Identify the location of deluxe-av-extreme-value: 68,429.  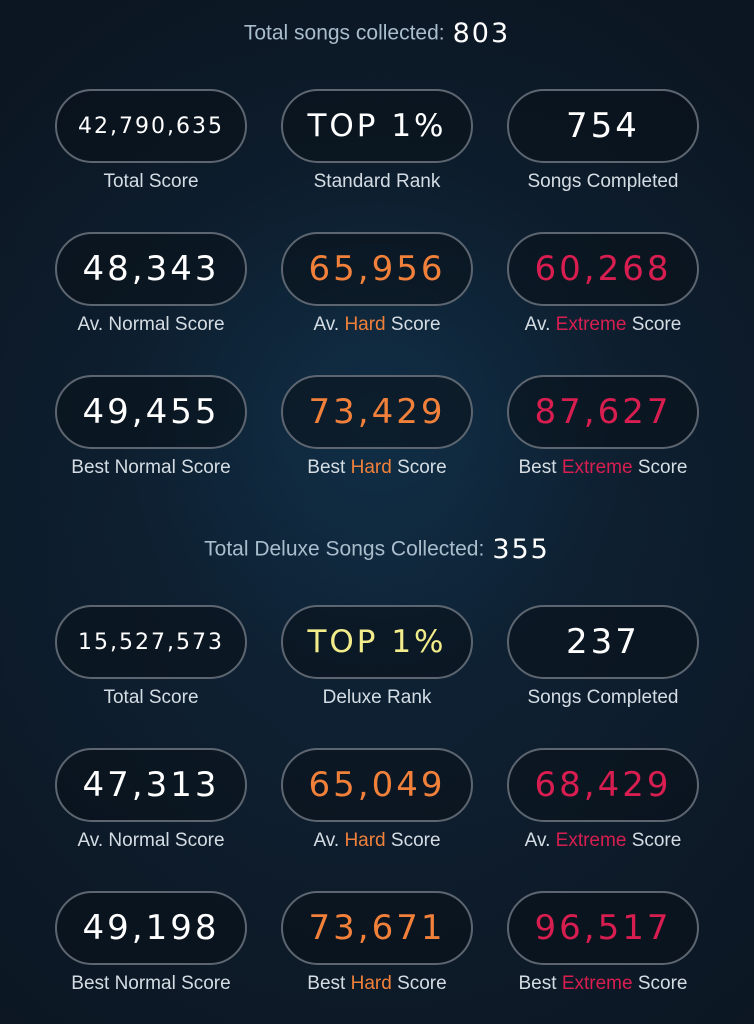
(603, 785).